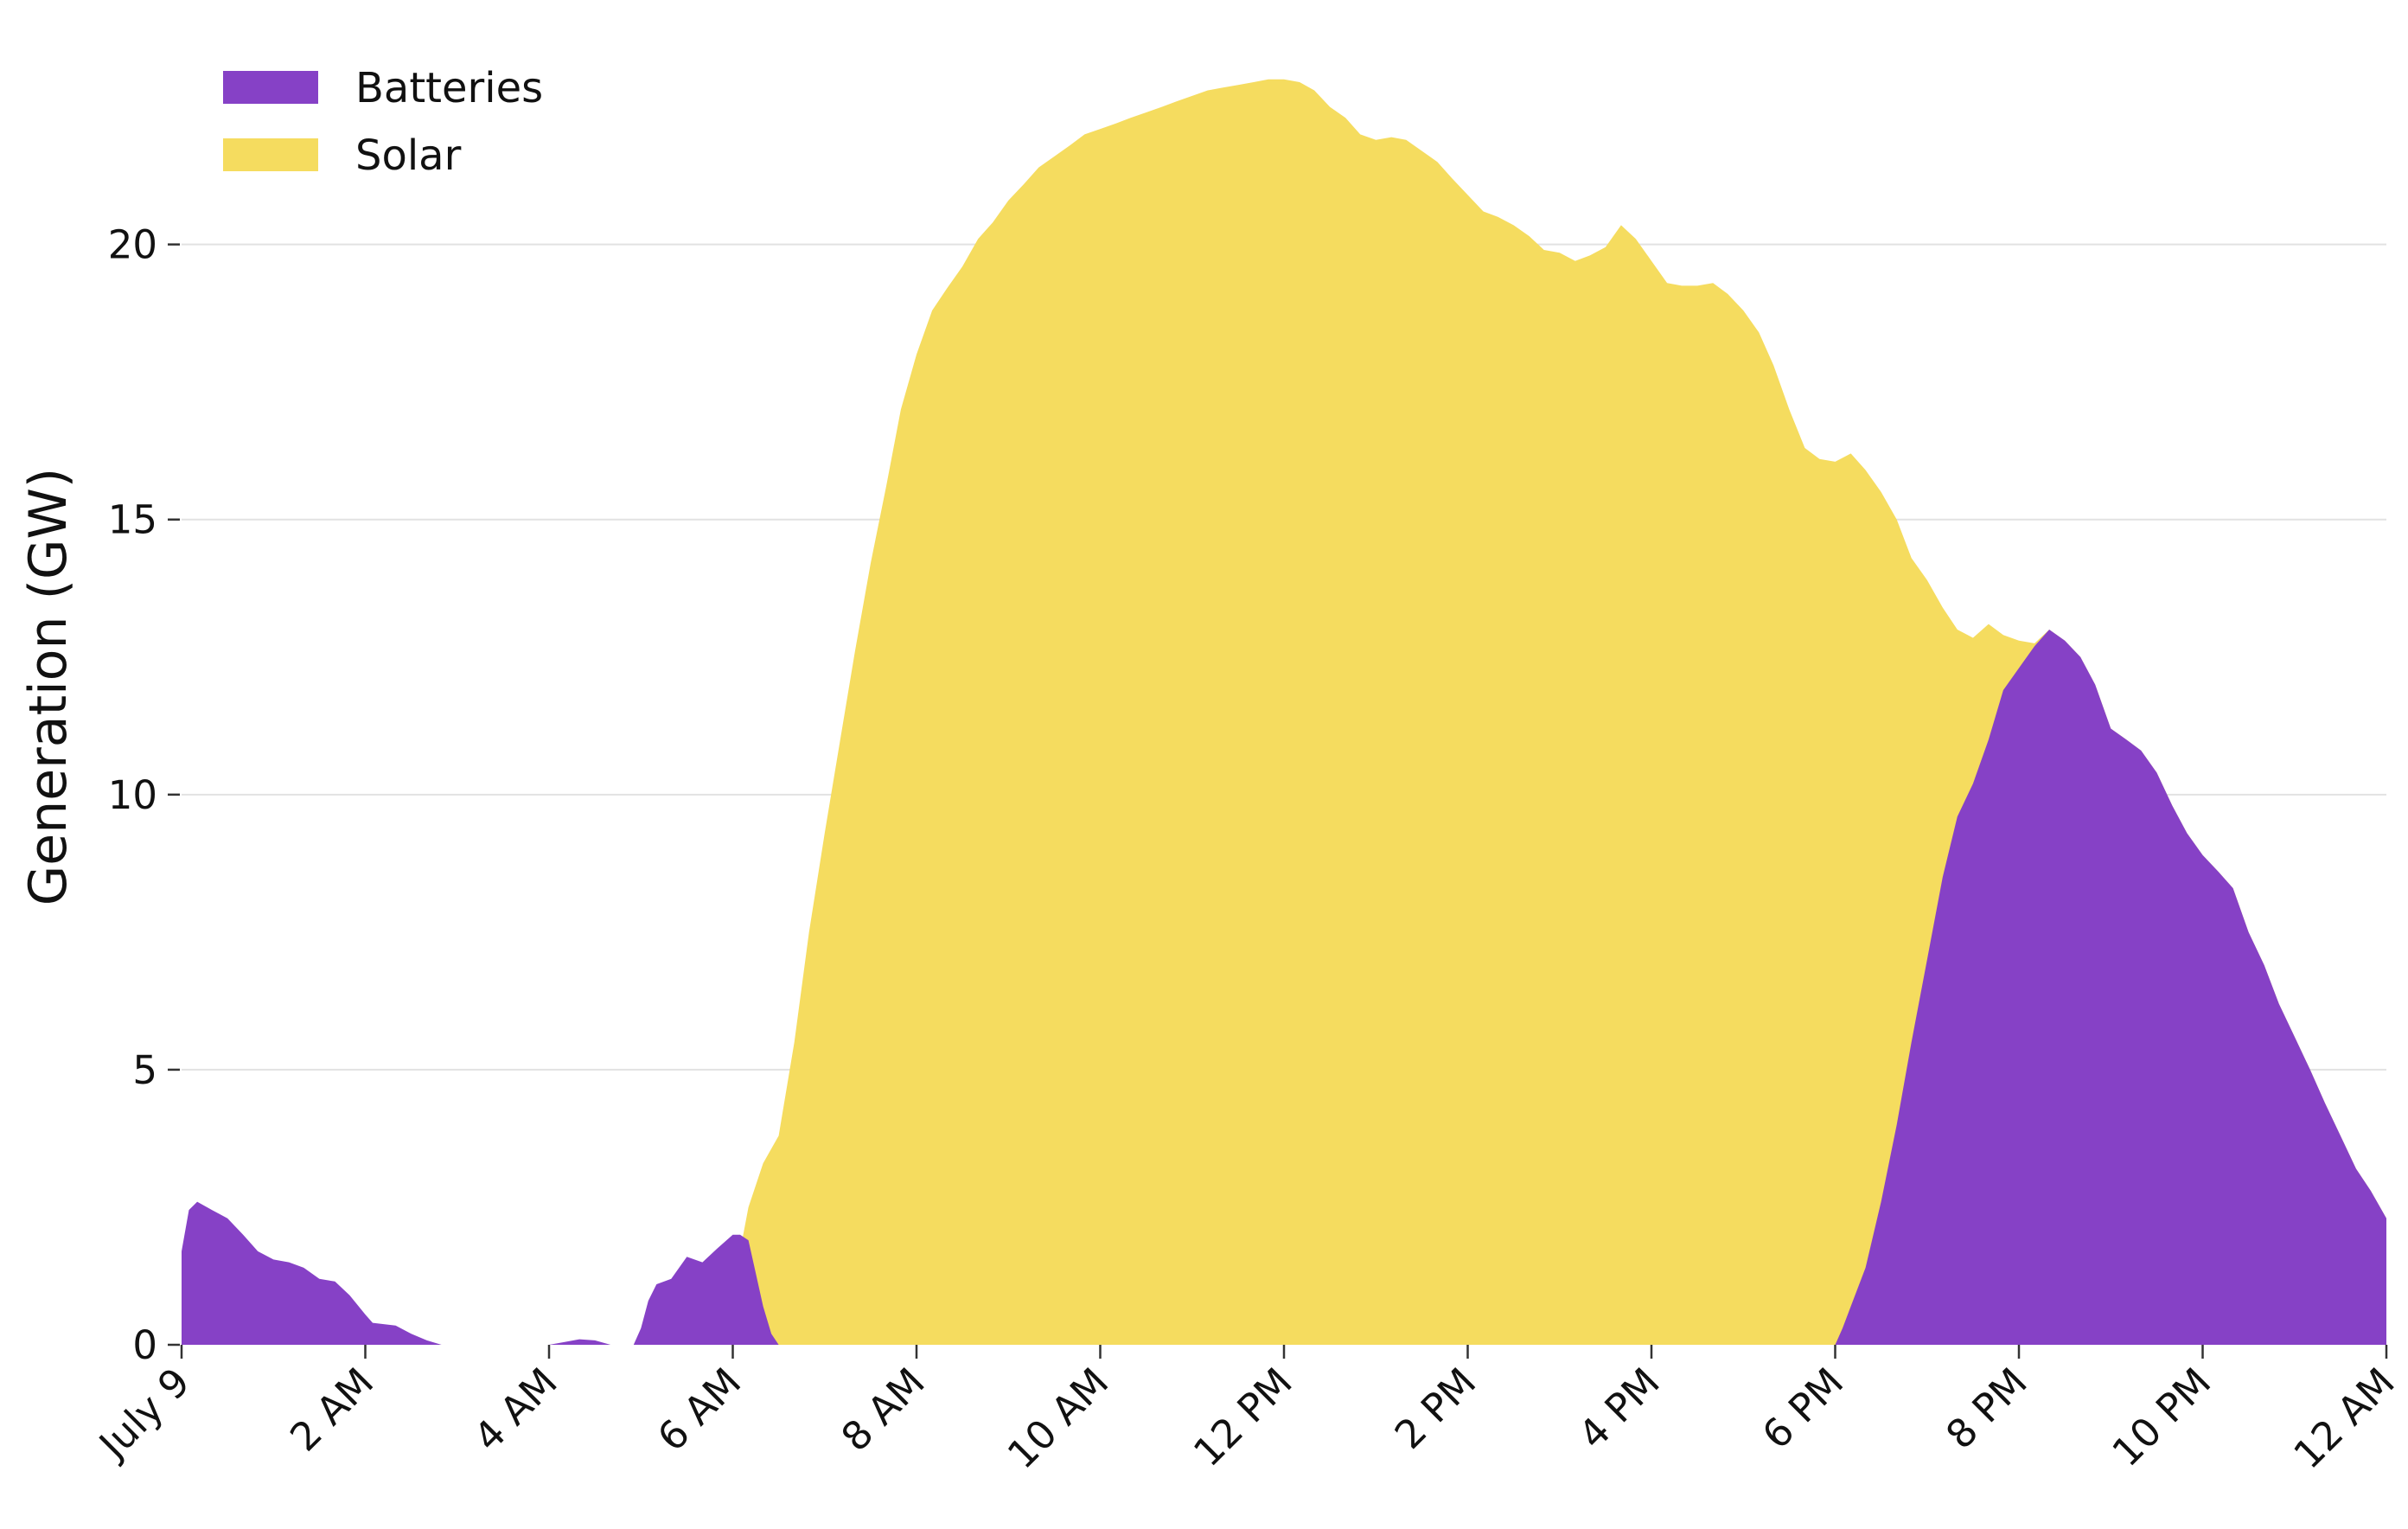 The width and height of the screenshot is (2408, 1529). Describe the element at coordinates (1802, 1408) in the screenshot. I see `x-tick-label-6 PM: 6 PM` at that location.